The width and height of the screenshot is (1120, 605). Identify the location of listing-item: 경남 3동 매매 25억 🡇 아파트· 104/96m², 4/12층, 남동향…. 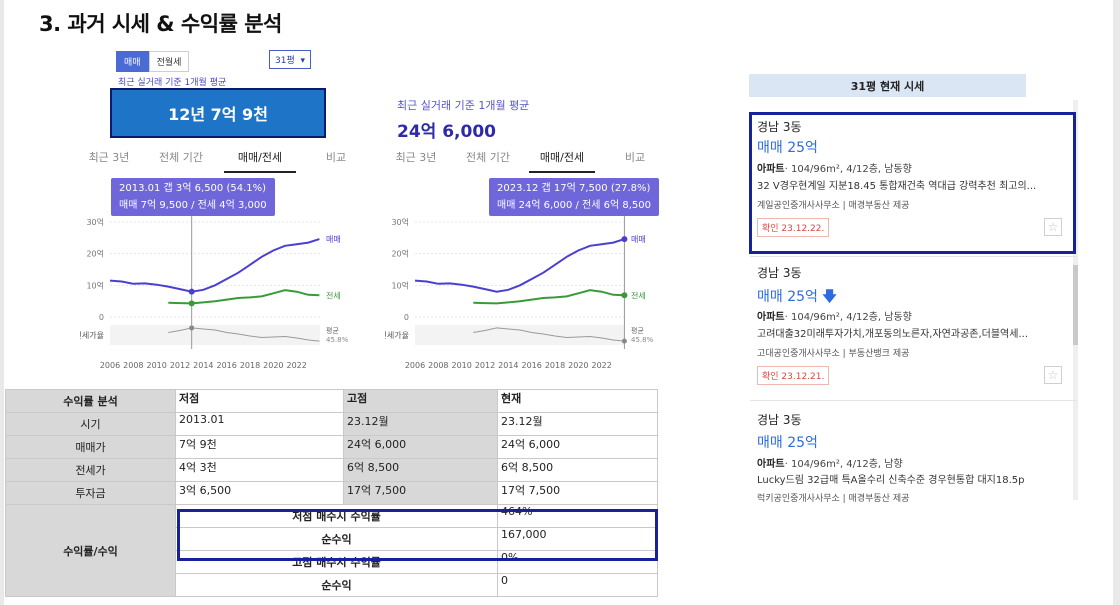
(913, 328).